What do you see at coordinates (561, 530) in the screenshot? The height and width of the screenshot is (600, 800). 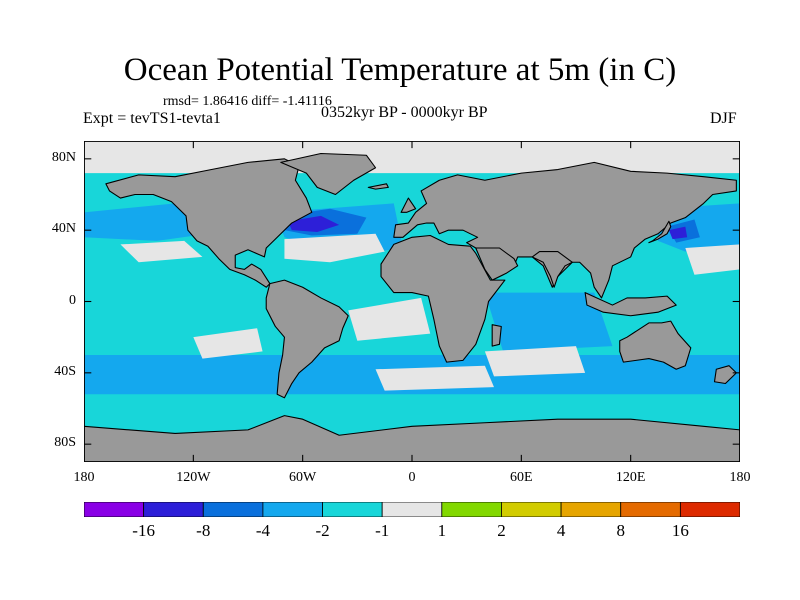 I see `colorbar-label: 4` at bounding box center [561, 530].